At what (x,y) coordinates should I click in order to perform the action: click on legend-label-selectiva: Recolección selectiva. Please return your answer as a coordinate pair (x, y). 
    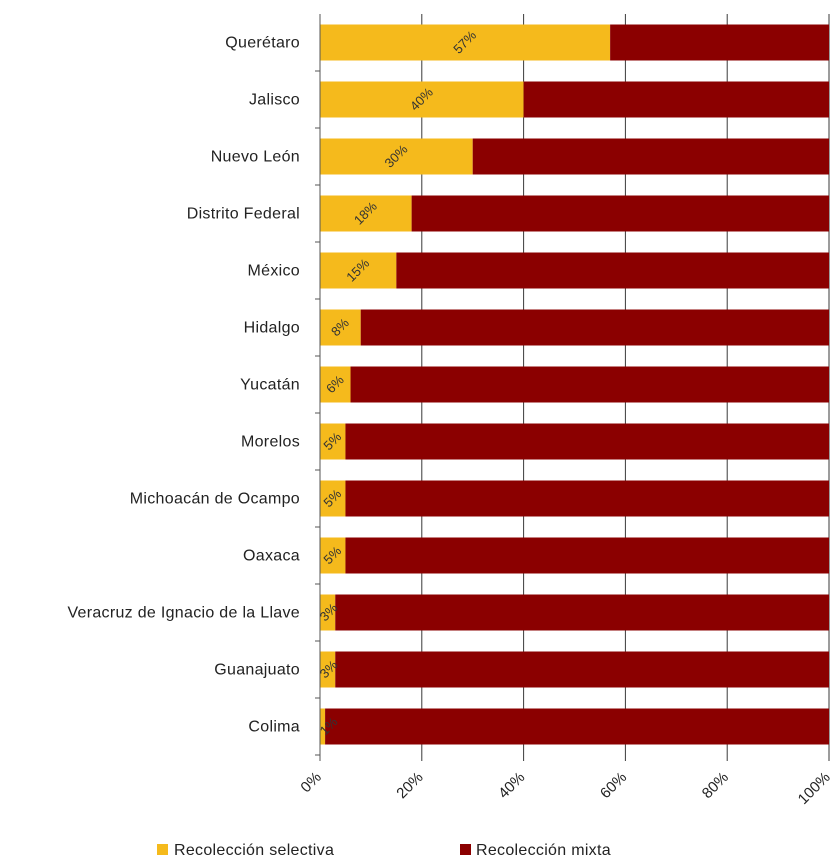
    Looking at the image, I should click on (254, 850).